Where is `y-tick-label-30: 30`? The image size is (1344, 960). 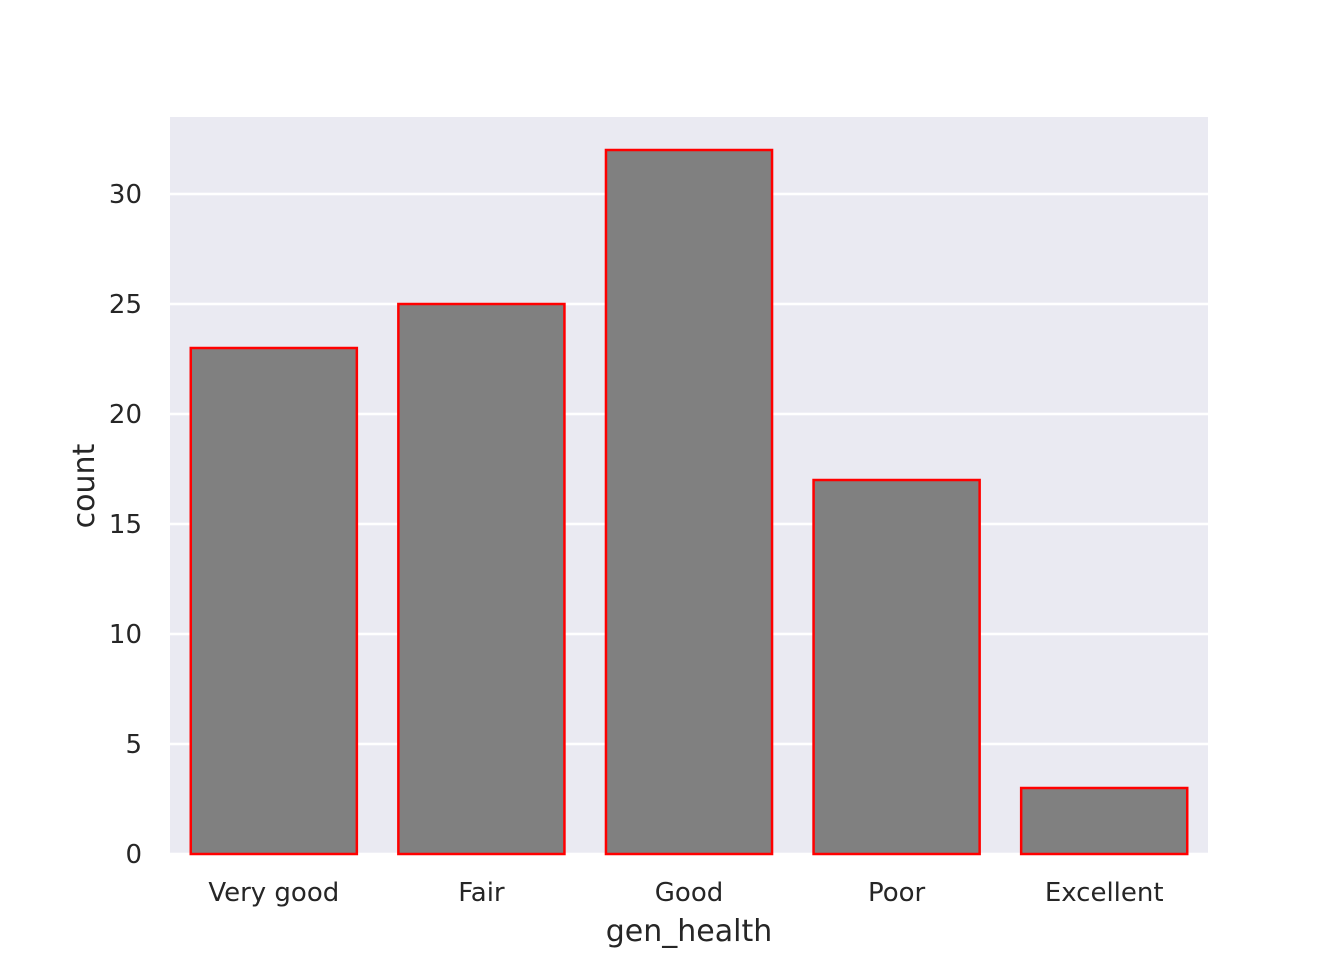 y-tick-label-30: 30 is located at coordinates (125, 195).